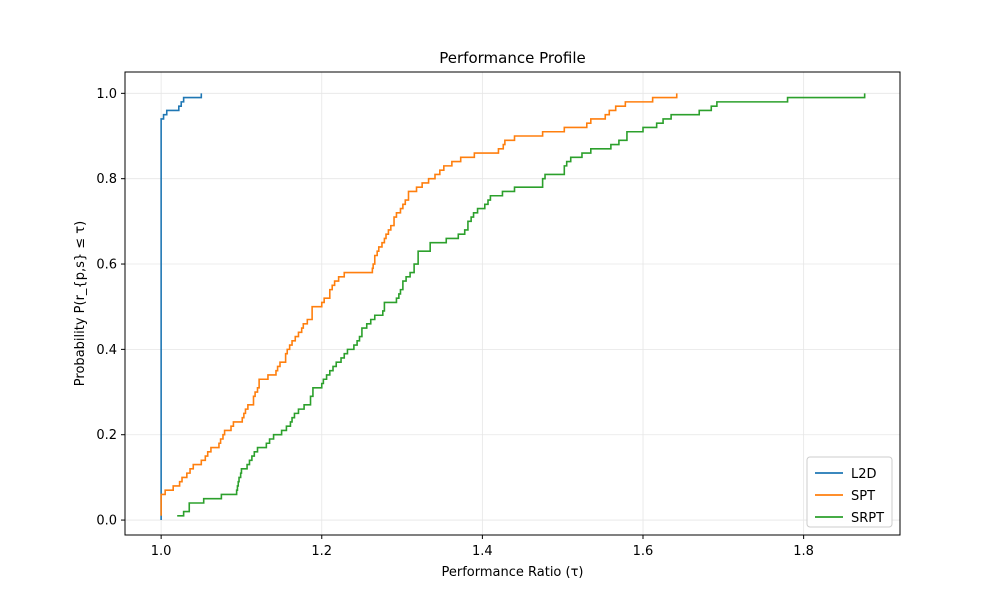 The width and height of the screenshot is (1000, 600). I want to click on legend-label-srpt: SRPT, so click(867, 518).